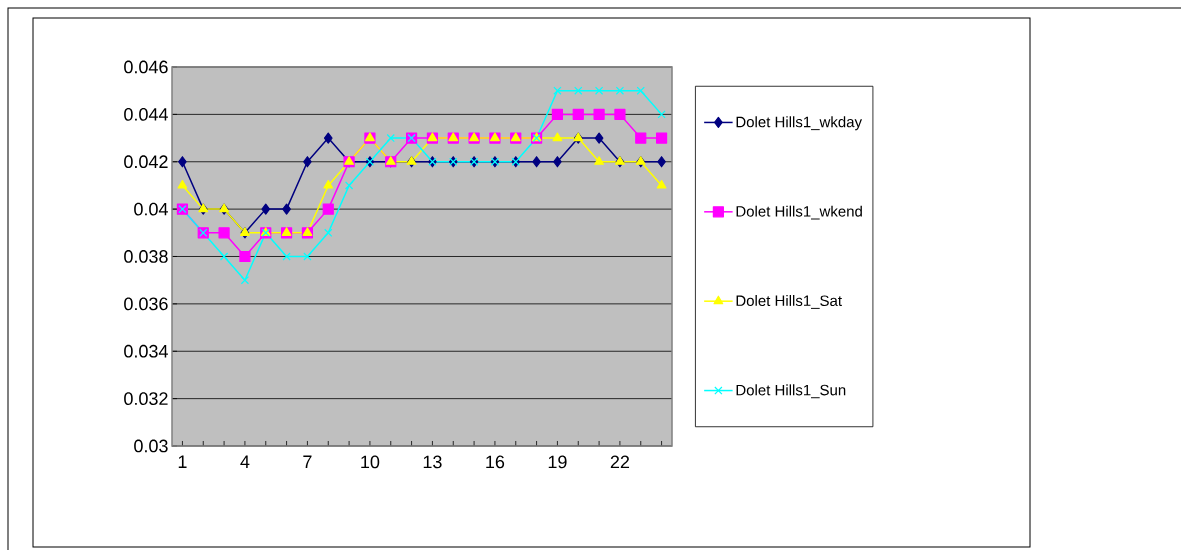 The width and height of the screenshot is (1181, 550). I want to click on x-tick-label: 1, so click(182, 461).